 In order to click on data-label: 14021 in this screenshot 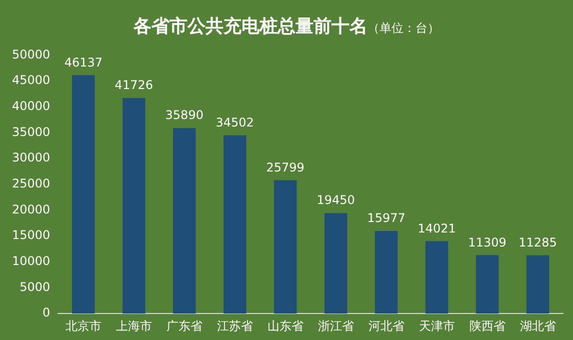, I will do `click(437, 228)`.